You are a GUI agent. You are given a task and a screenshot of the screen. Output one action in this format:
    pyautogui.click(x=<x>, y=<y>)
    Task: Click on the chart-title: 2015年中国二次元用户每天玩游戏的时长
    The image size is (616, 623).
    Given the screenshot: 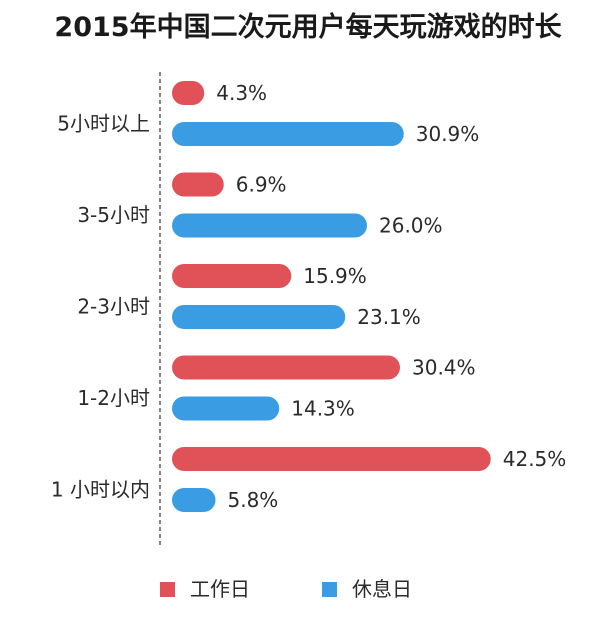 What is the action you would take?
    pyautogui.click(x=308, y=27)
    